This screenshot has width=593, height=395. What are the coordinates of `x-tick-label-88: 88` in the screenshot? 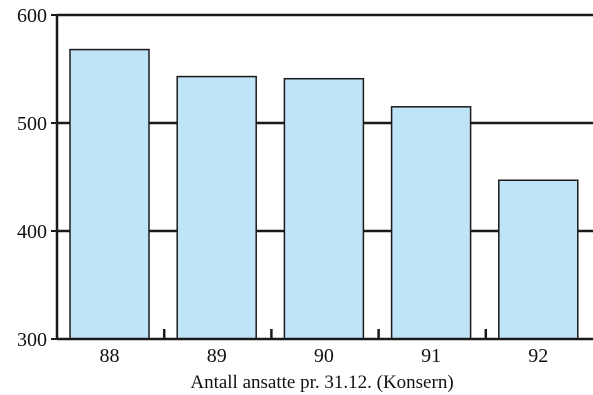 It's located at (110, 356).